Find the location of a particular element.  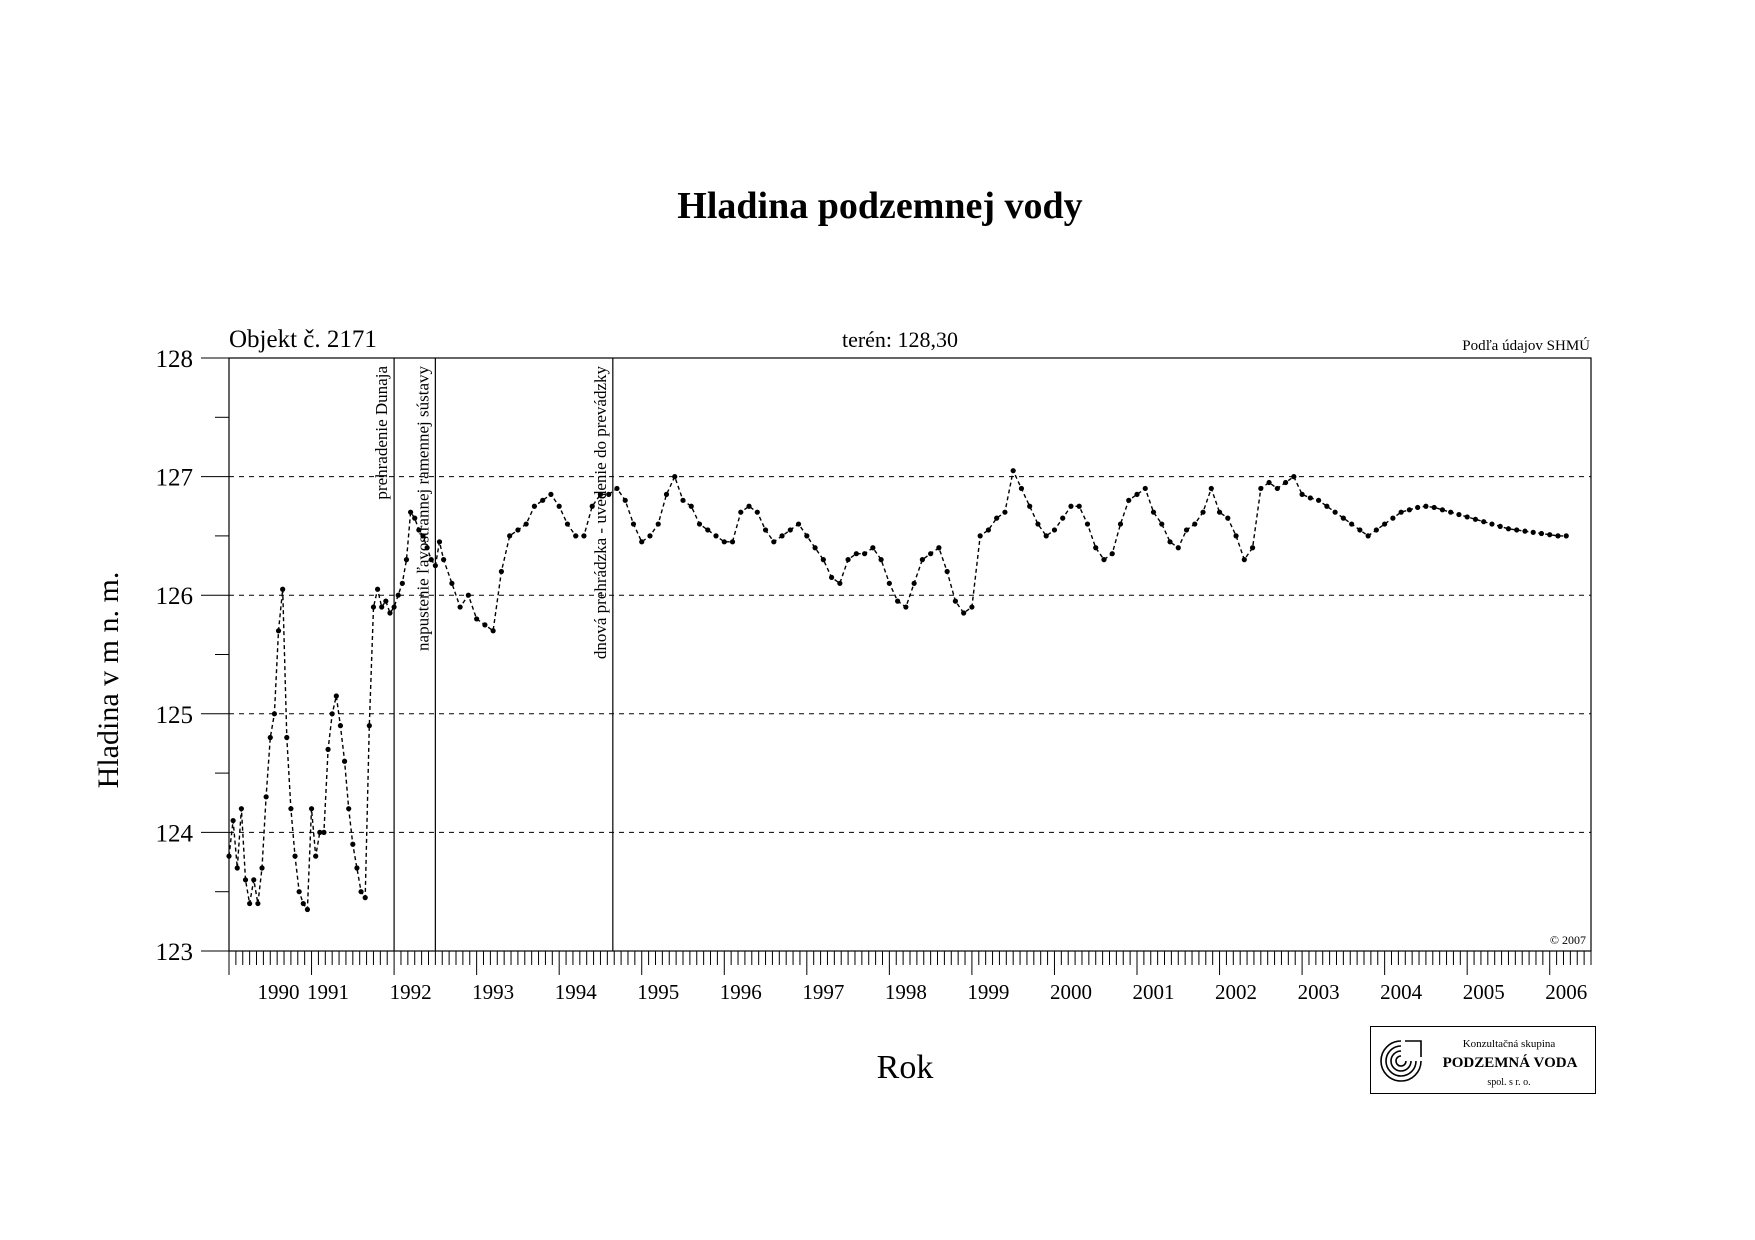

x-tick-label: 2003 is located at coordinates (1319, 992).